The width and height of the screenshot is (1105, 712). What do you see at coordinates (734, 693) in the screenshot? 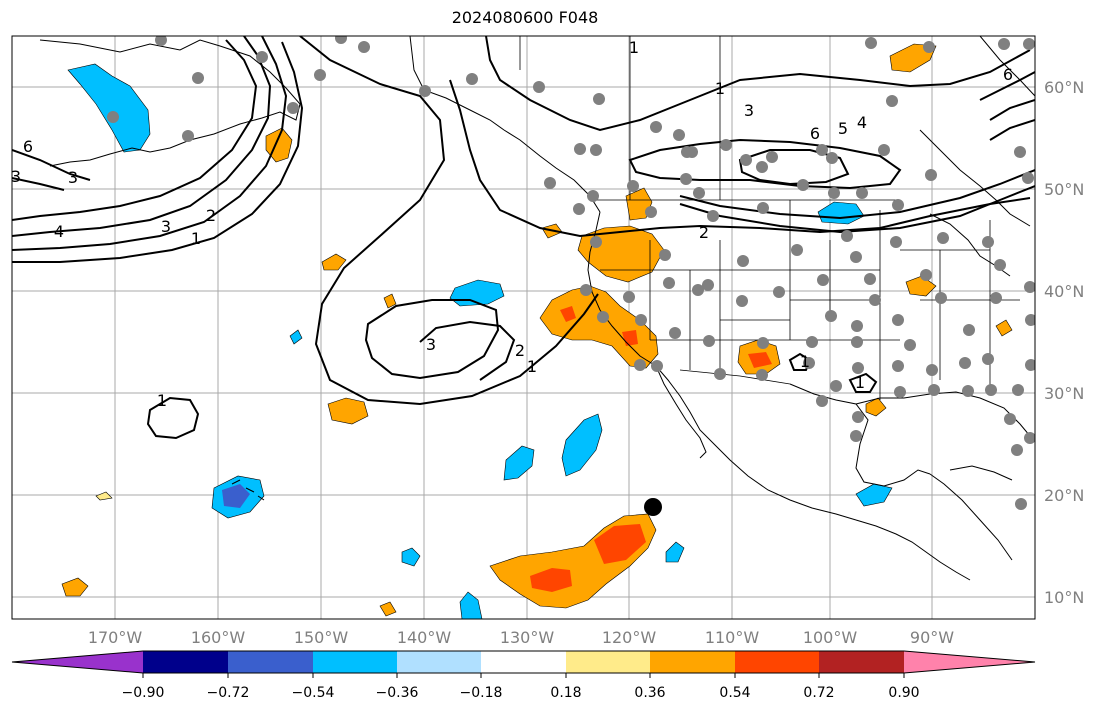
I see `colorbar-tick-label: 0.54` at bounding box center [734, 693].